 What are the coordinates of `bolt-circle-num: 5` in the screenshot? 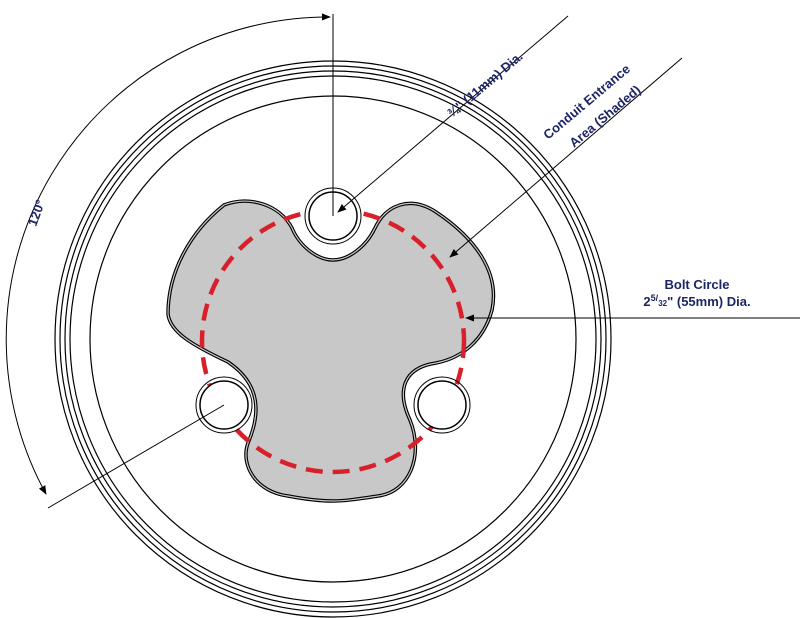 It's located at (653, 298).